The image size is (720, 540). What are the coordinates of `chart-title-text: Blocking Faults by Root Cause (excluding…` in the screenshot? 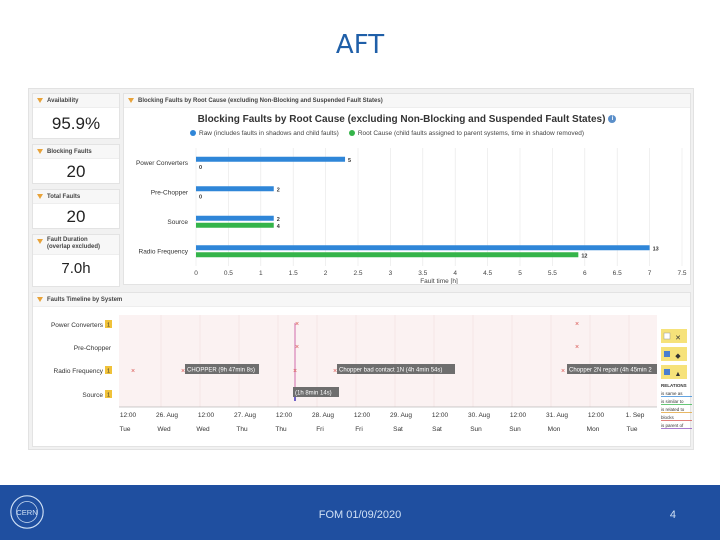 It's located at (401, 119).